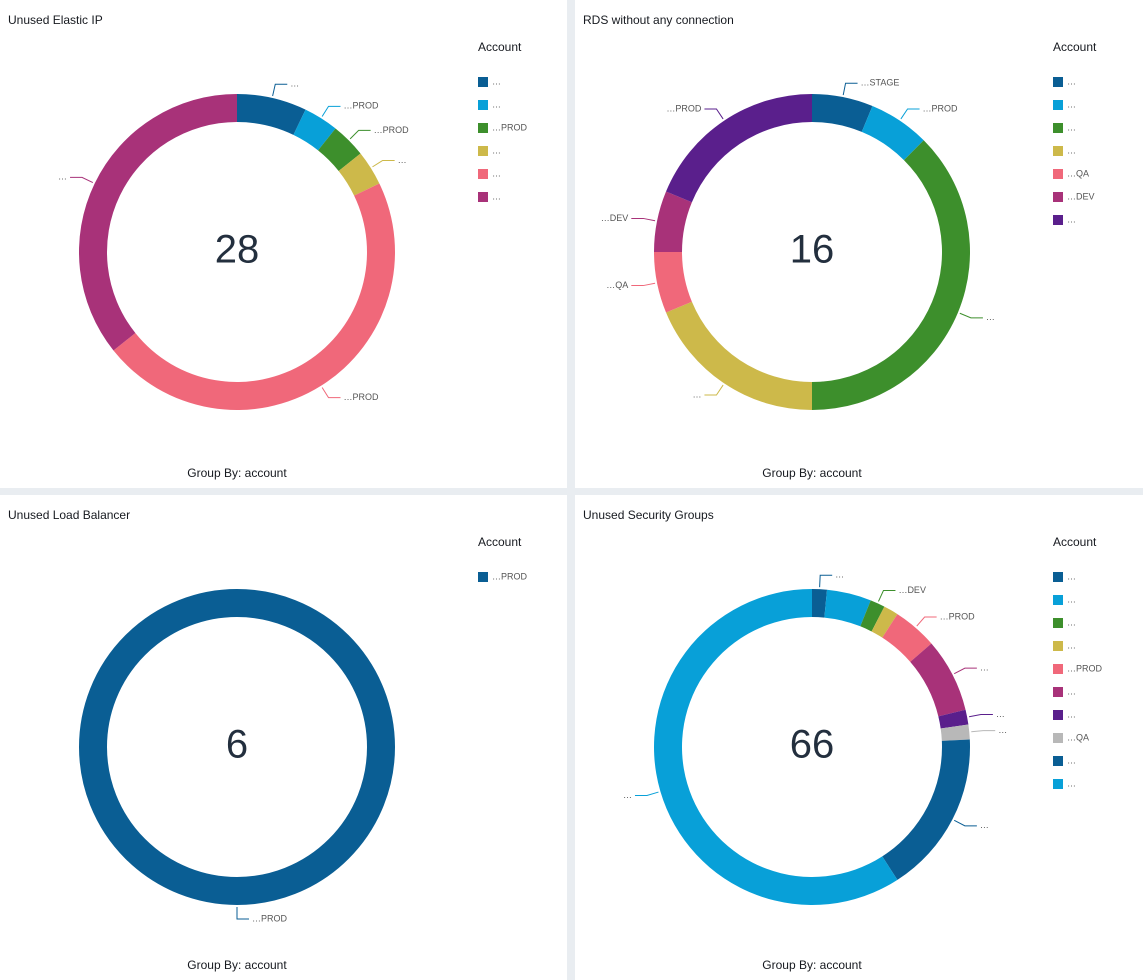 The width and height of the screenshot is (1143, 980). Describe the element at coordinates (69, 515) in the screenshot. I see `chart-title: Unused Load Balancer` at that location.